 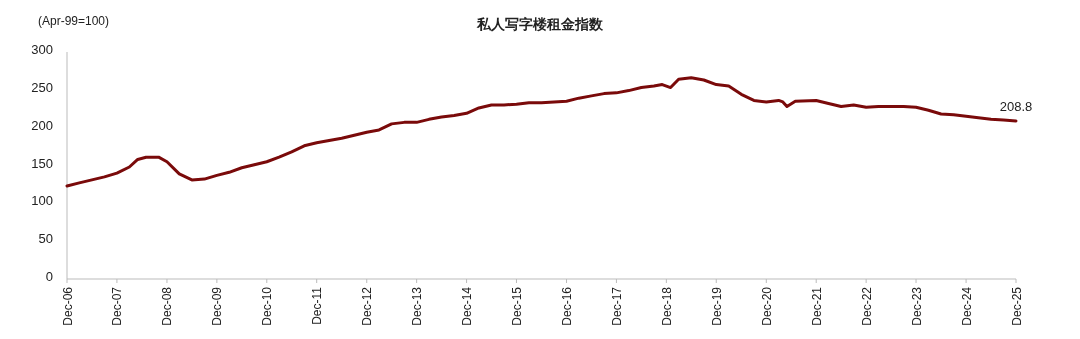 I want to click on y-tick-label: 200, so click(x=42, y=125).